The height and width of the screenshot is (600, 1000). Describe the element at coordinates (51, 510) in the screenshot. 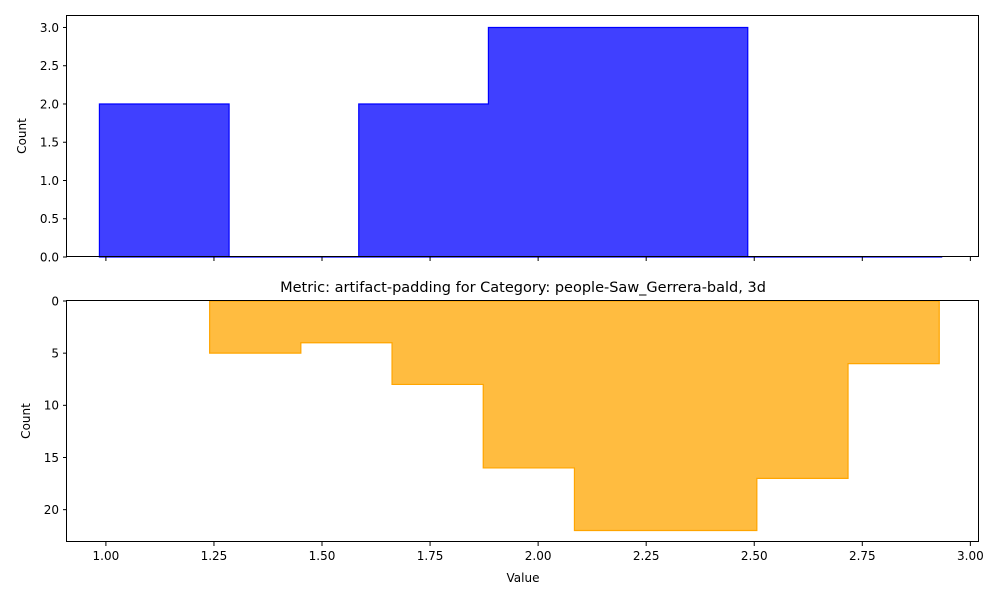

I see `bottom-y-tick-label: 20` at that location.